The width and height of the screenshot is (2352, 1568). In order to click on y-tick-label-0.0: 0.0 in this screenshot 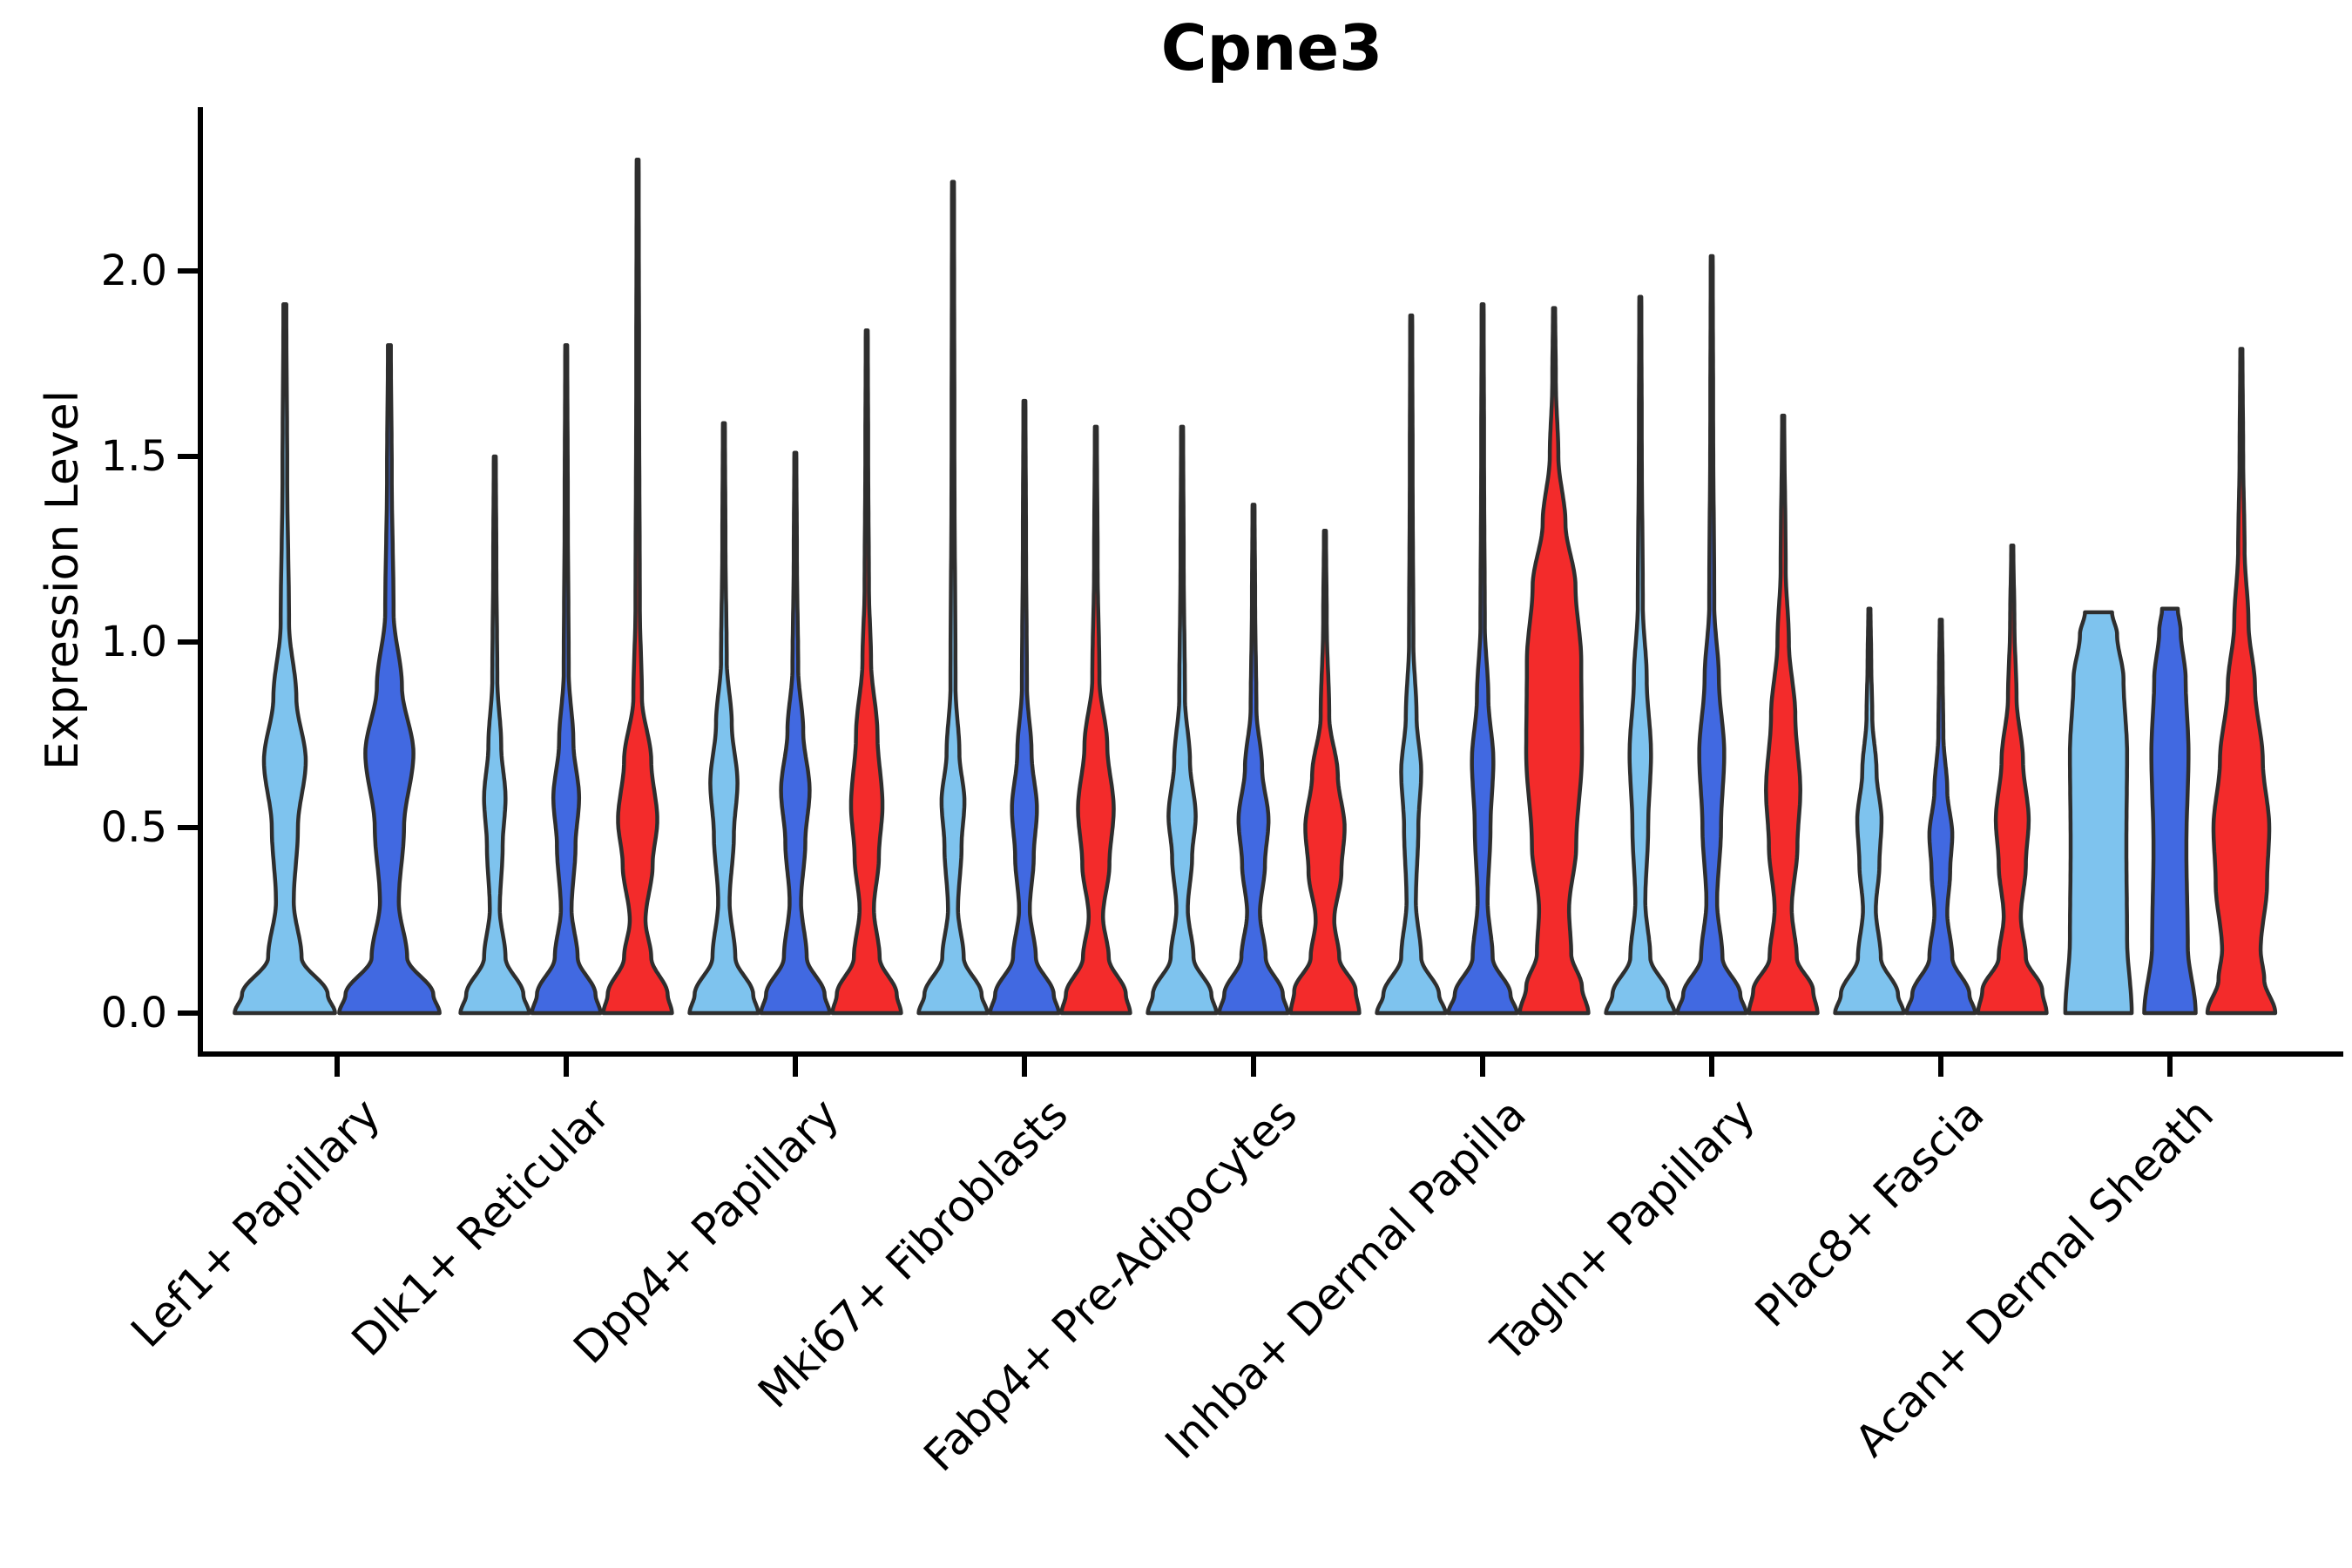, I will do `click(134, 1013)`.